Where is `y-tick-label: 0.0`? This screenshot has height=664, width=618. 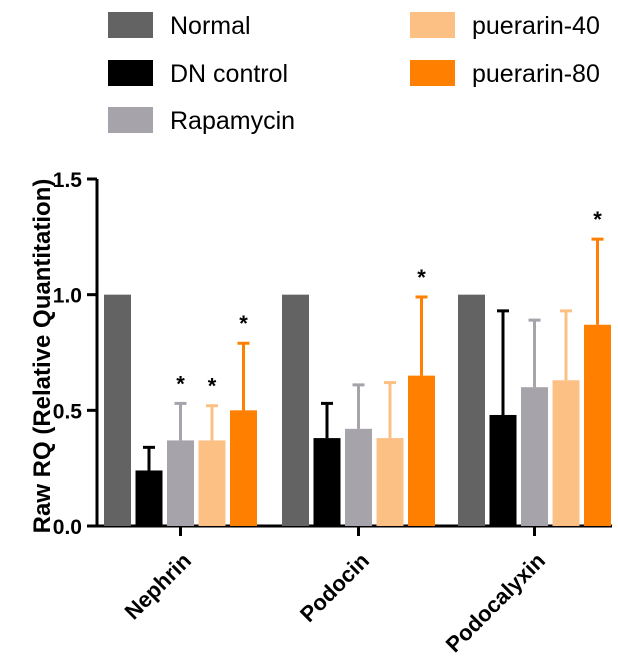
y-tick-label: 0.0 is located at coordinates (67, 527).